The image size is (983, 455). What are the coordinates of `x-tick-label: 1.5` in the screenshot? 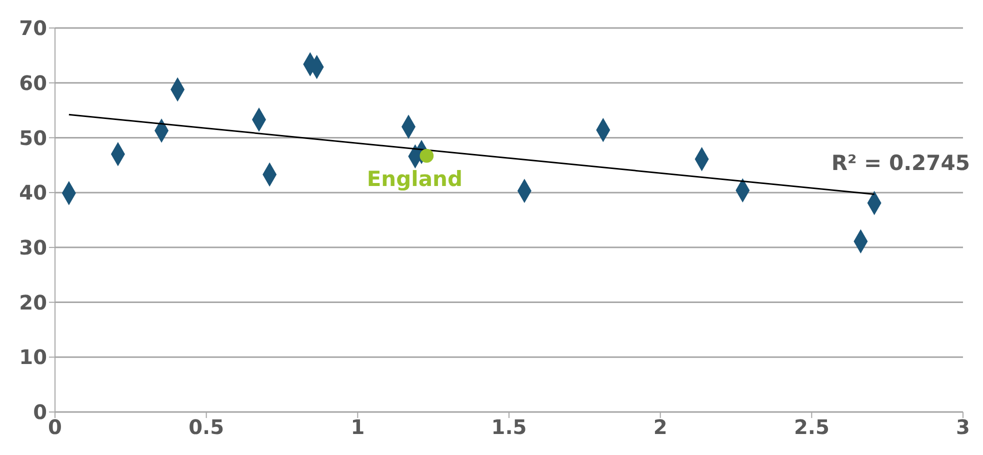 It's located at (509, 427).